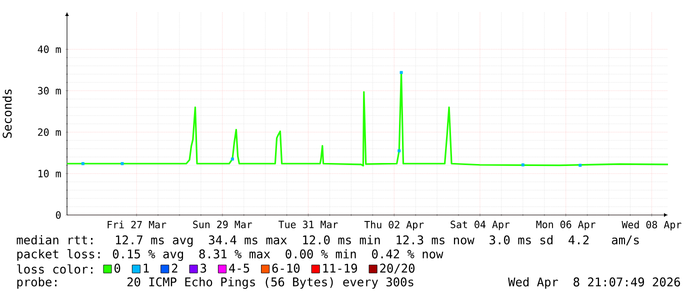 This screenshot has height=297, width=697. Describe the element at coordinates (308, 224) in the screenshot. I see `x-tick-label: Tue 31 Mar` at that location.